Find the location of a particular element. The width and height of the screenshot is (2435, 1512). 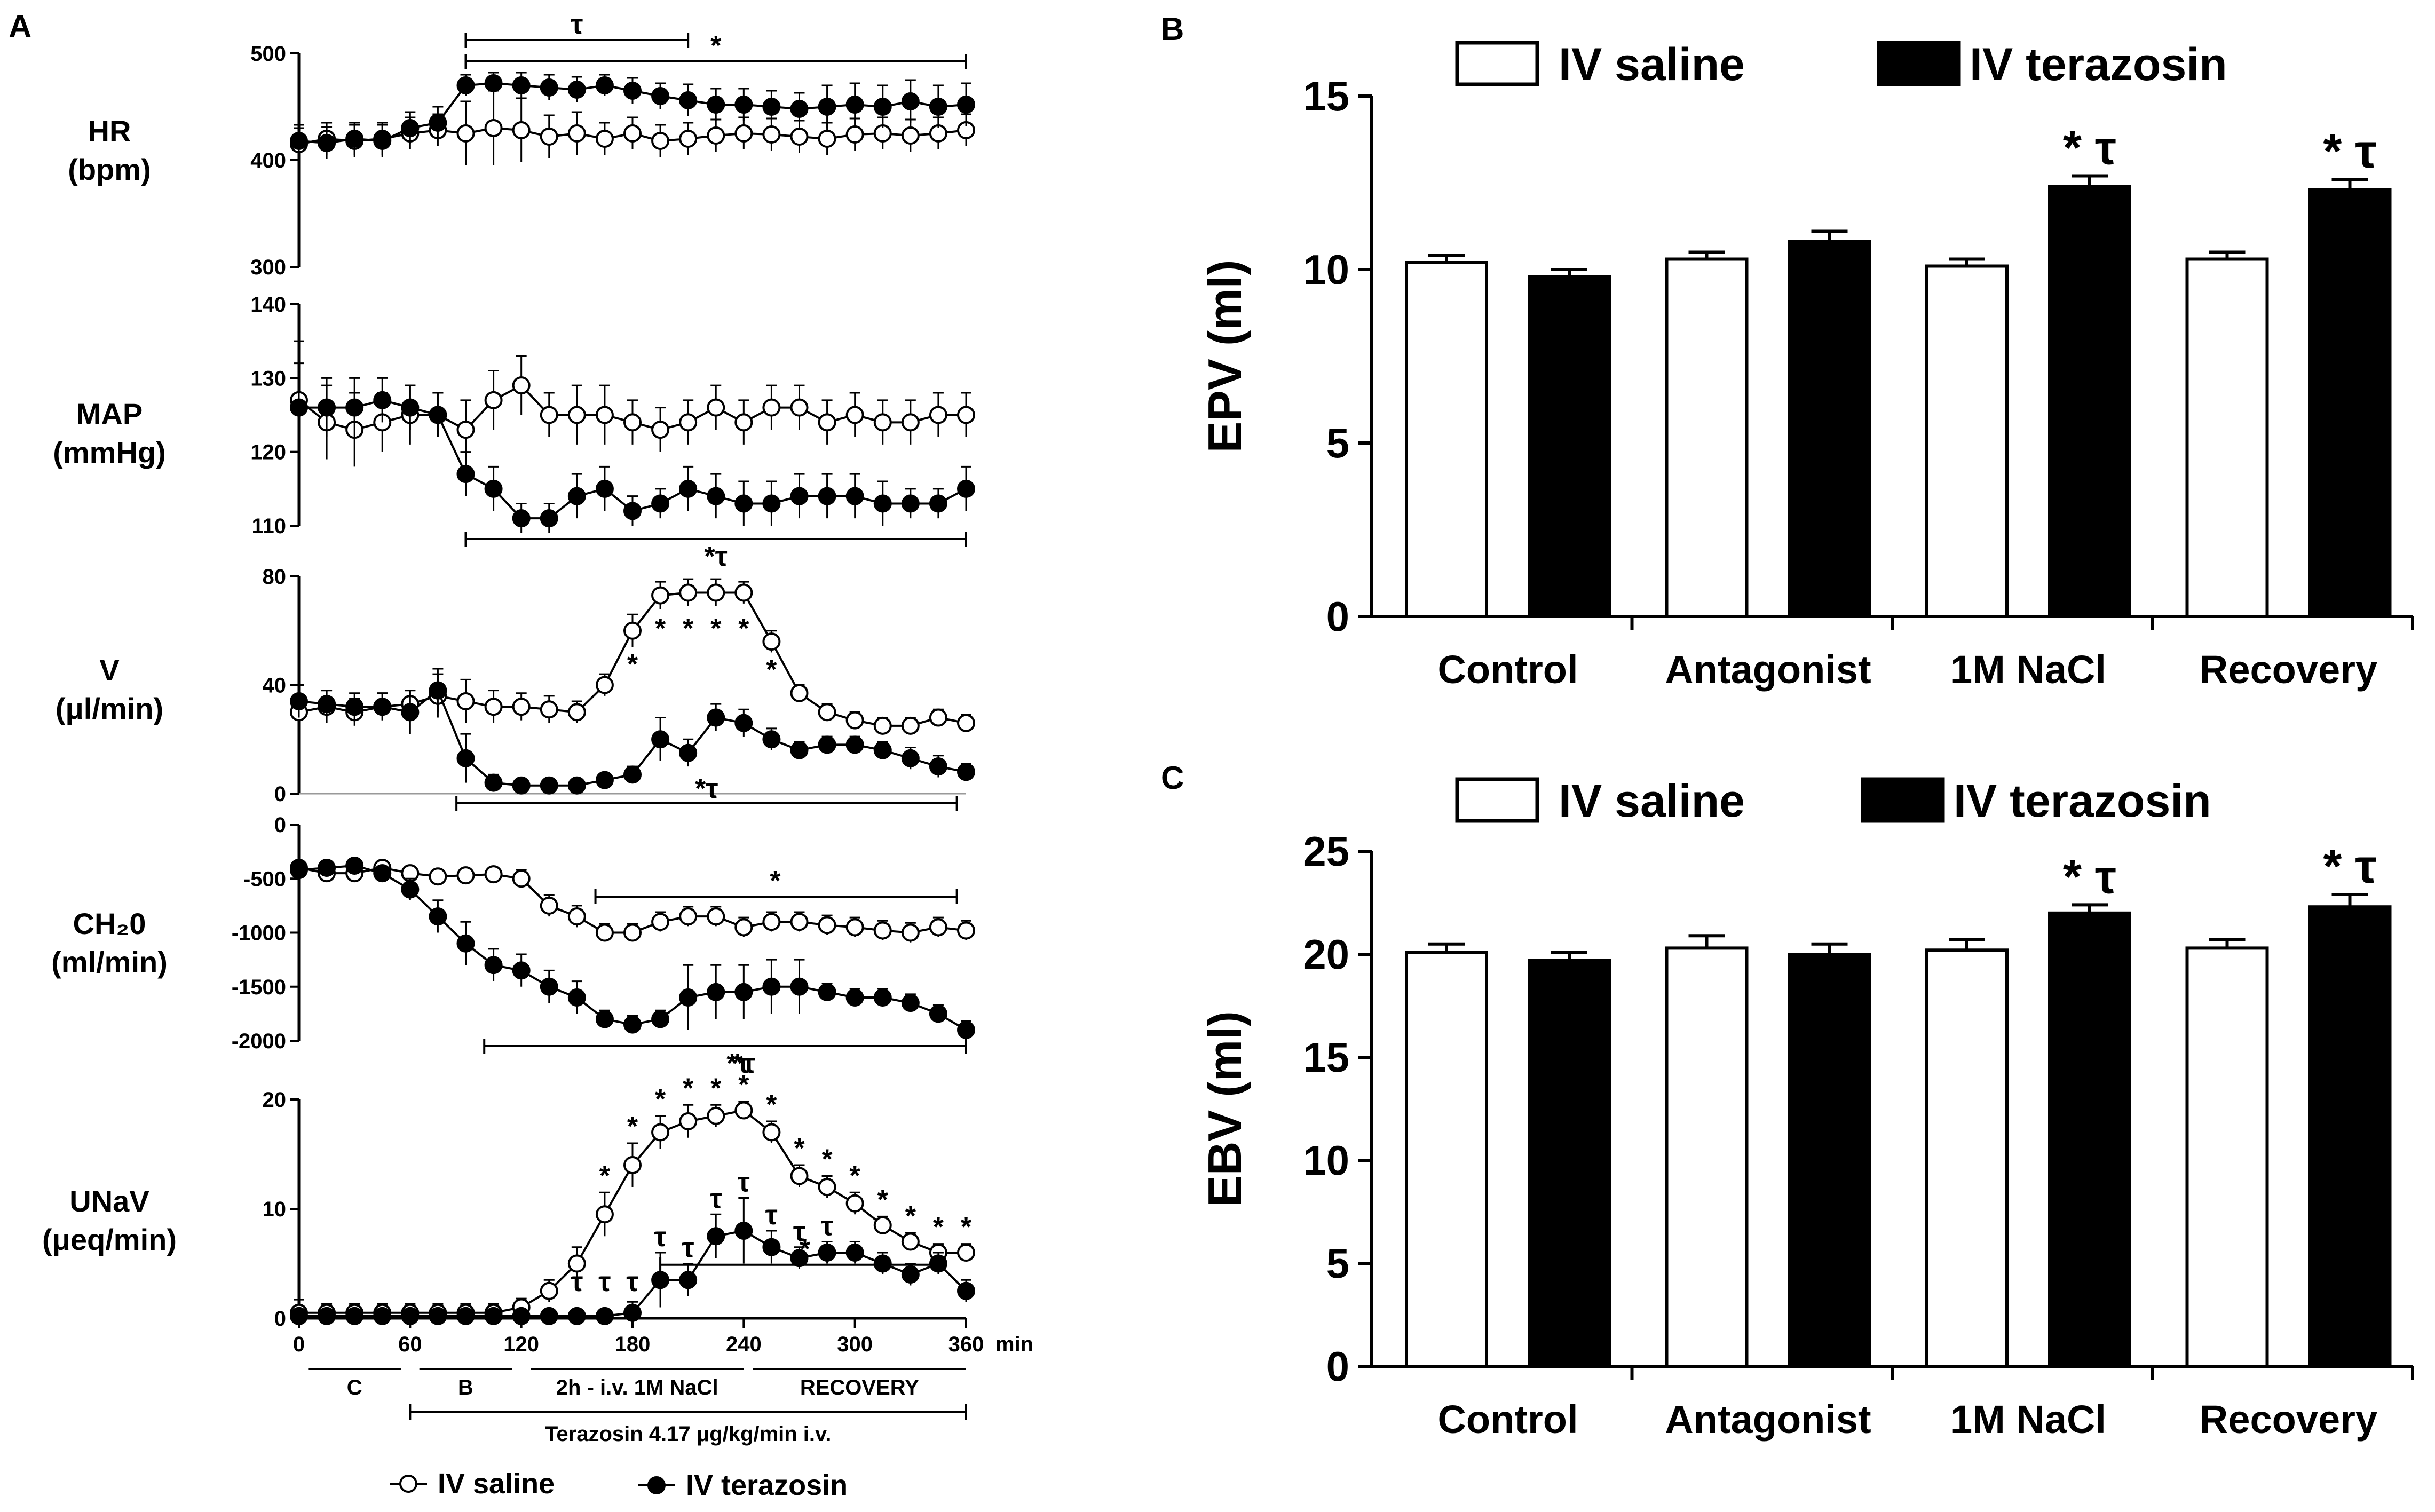

legend-marker-saline is located at coordinates (408, 1484).